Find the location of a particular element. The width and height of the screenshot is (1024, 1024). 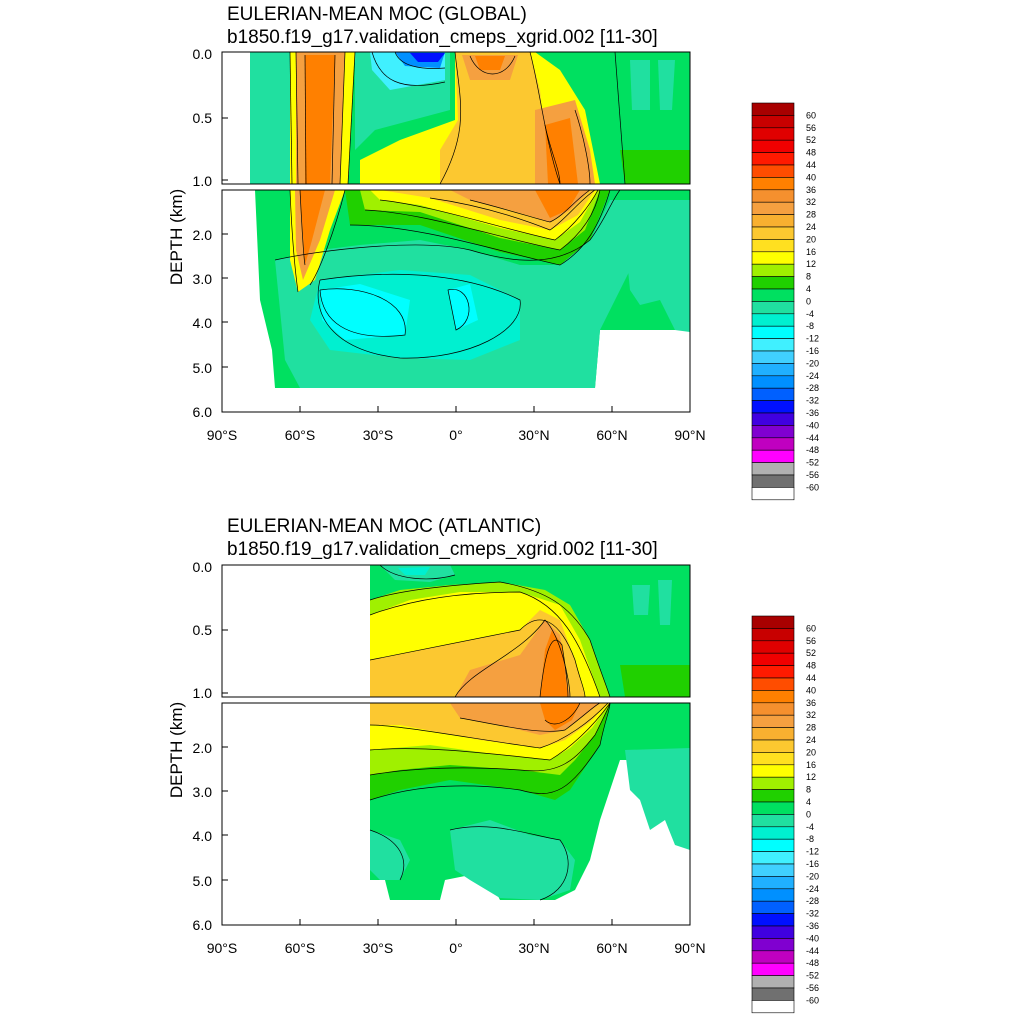

global-y-ticks-bottom: 2.0 3.0 4.0 5.0 6.0 is located at coordinates (210, 323).